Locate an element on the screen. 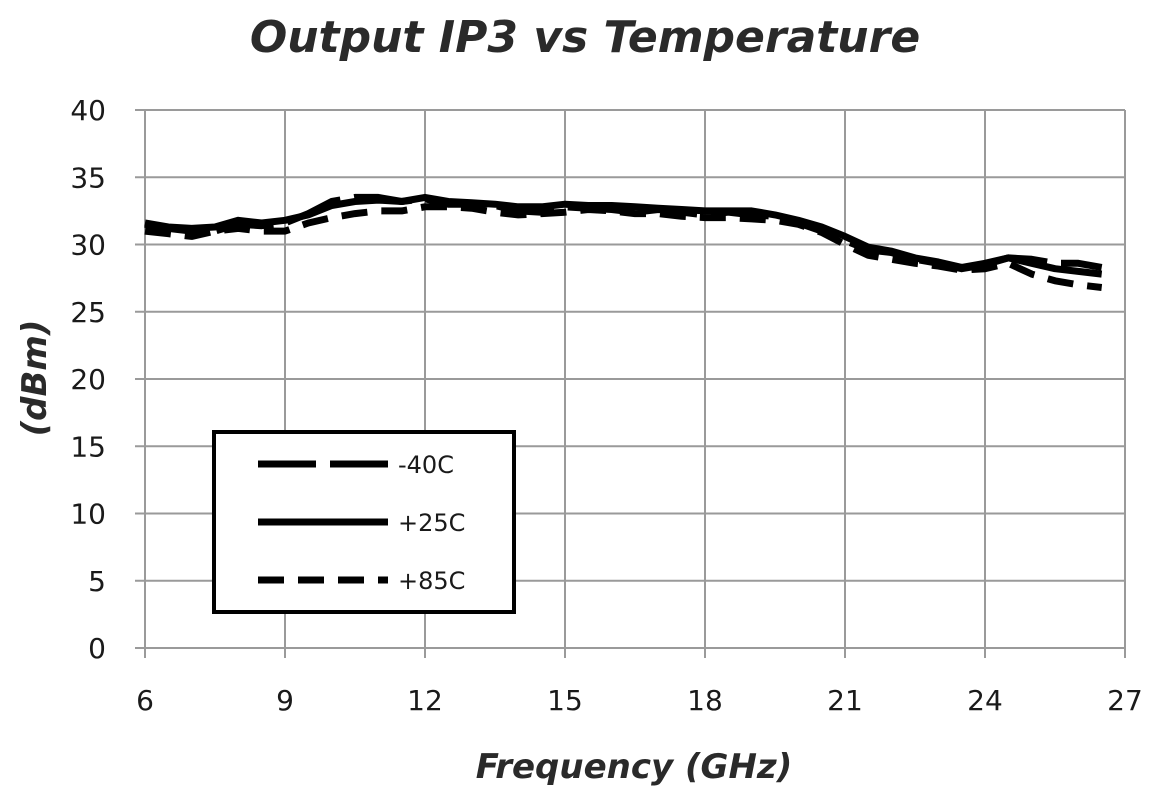 The width and height of the screenshot is (1160, 801). y-tick-10: 10 is located at coordinates (88, 514).